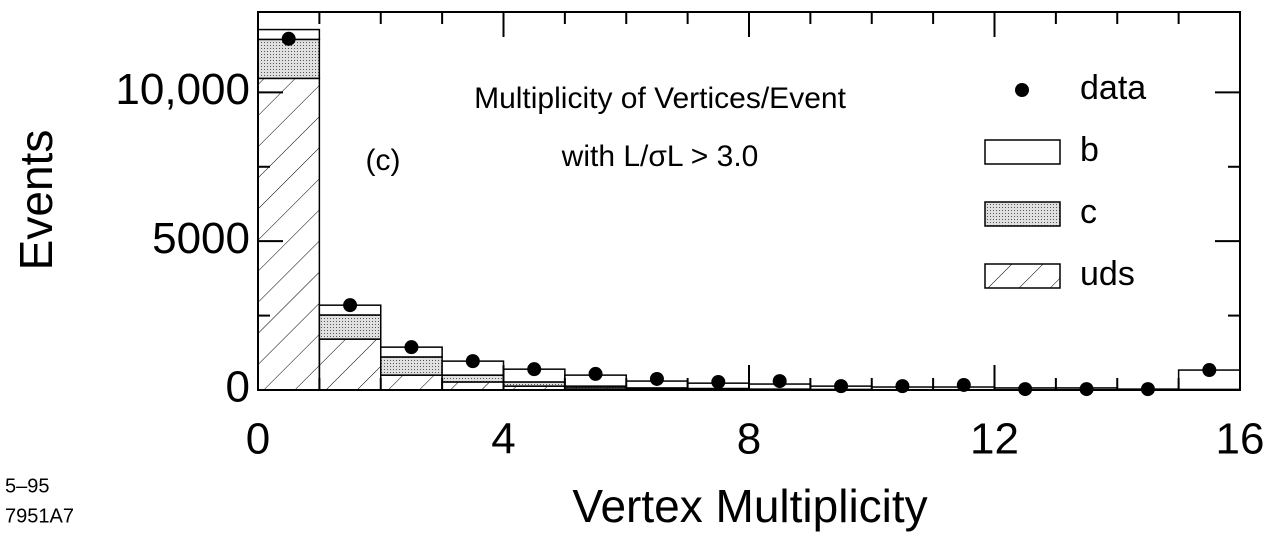  Describe the element at coordinates (27, 486) in the screenshot. I see `corner-label: 5–95` at that location.